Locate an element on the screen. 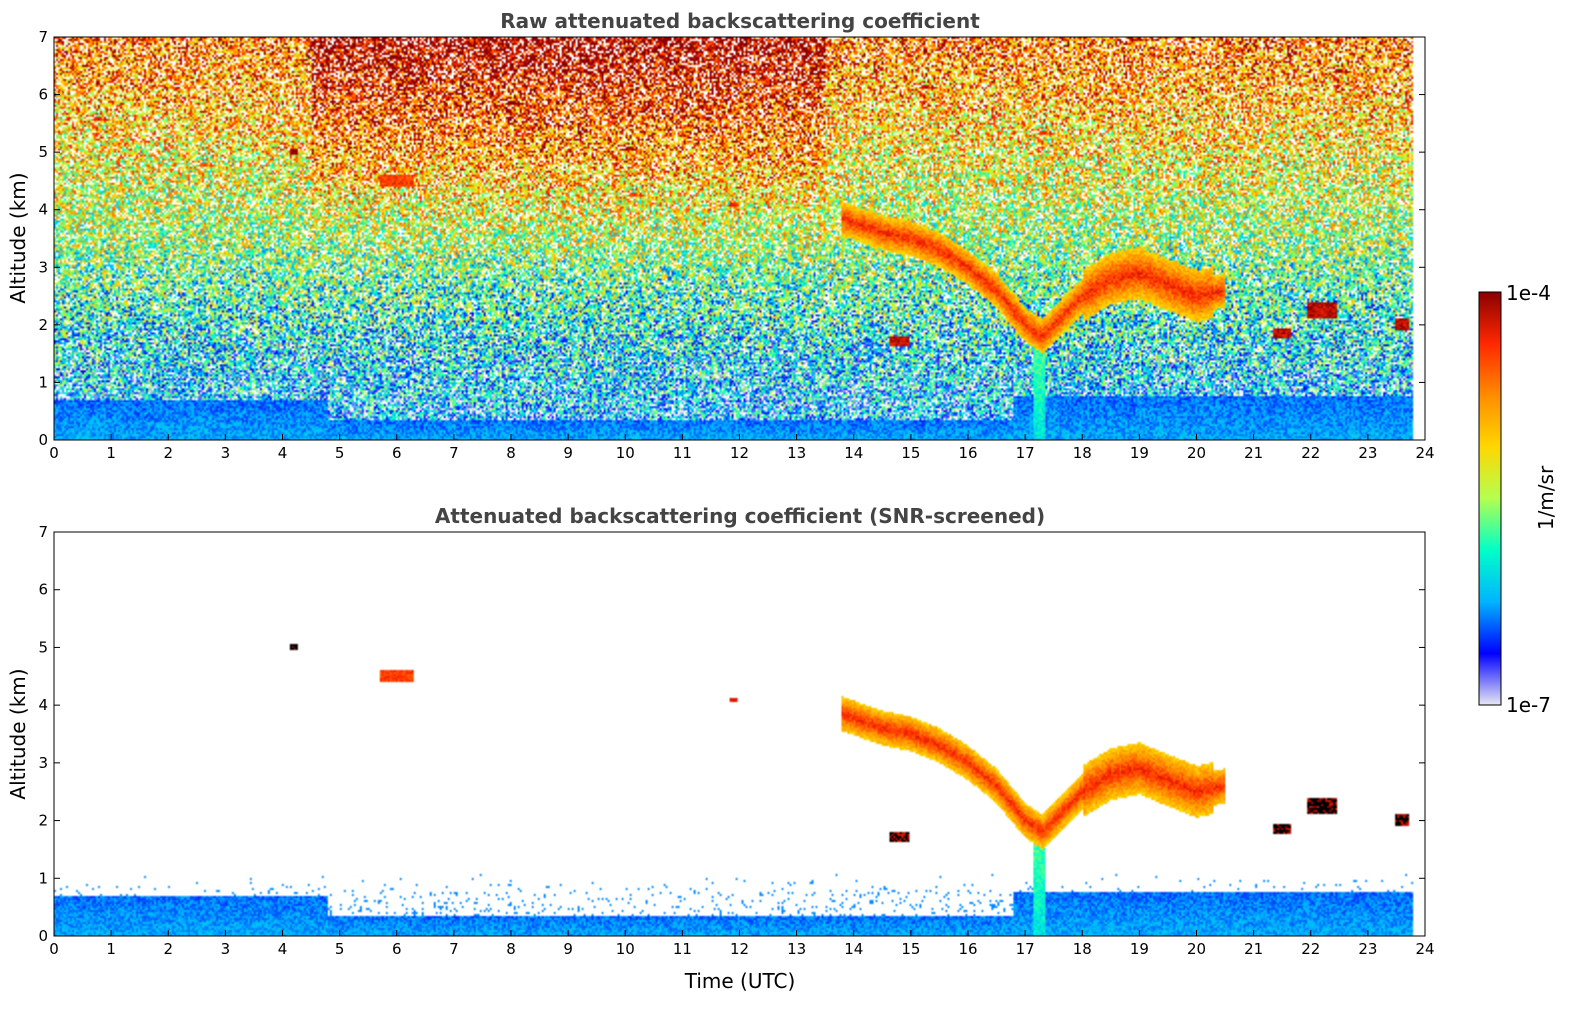  colorbar-gradient is located at coordinates (1490, 498).